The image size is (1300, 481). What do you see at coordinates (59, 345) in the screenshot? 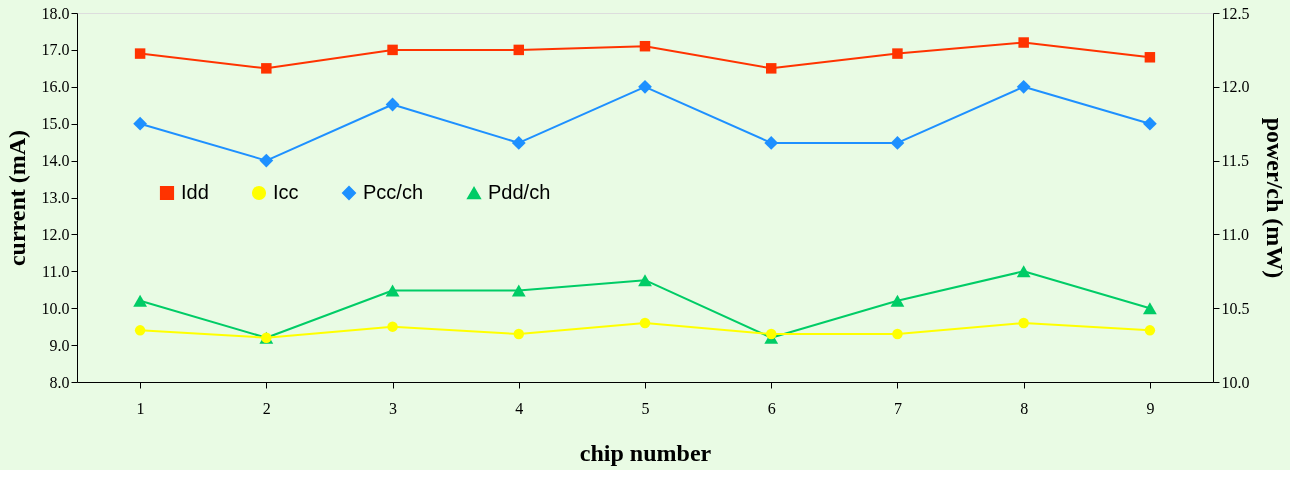
I see `y-tick-label: 9.0` at bounding box center [59, 345].